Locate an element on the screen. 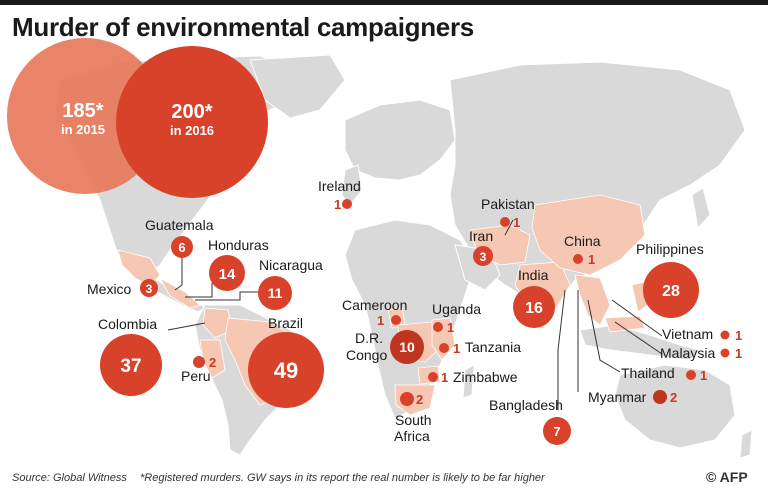  colombia-leader is located at coordinates (186, 326).